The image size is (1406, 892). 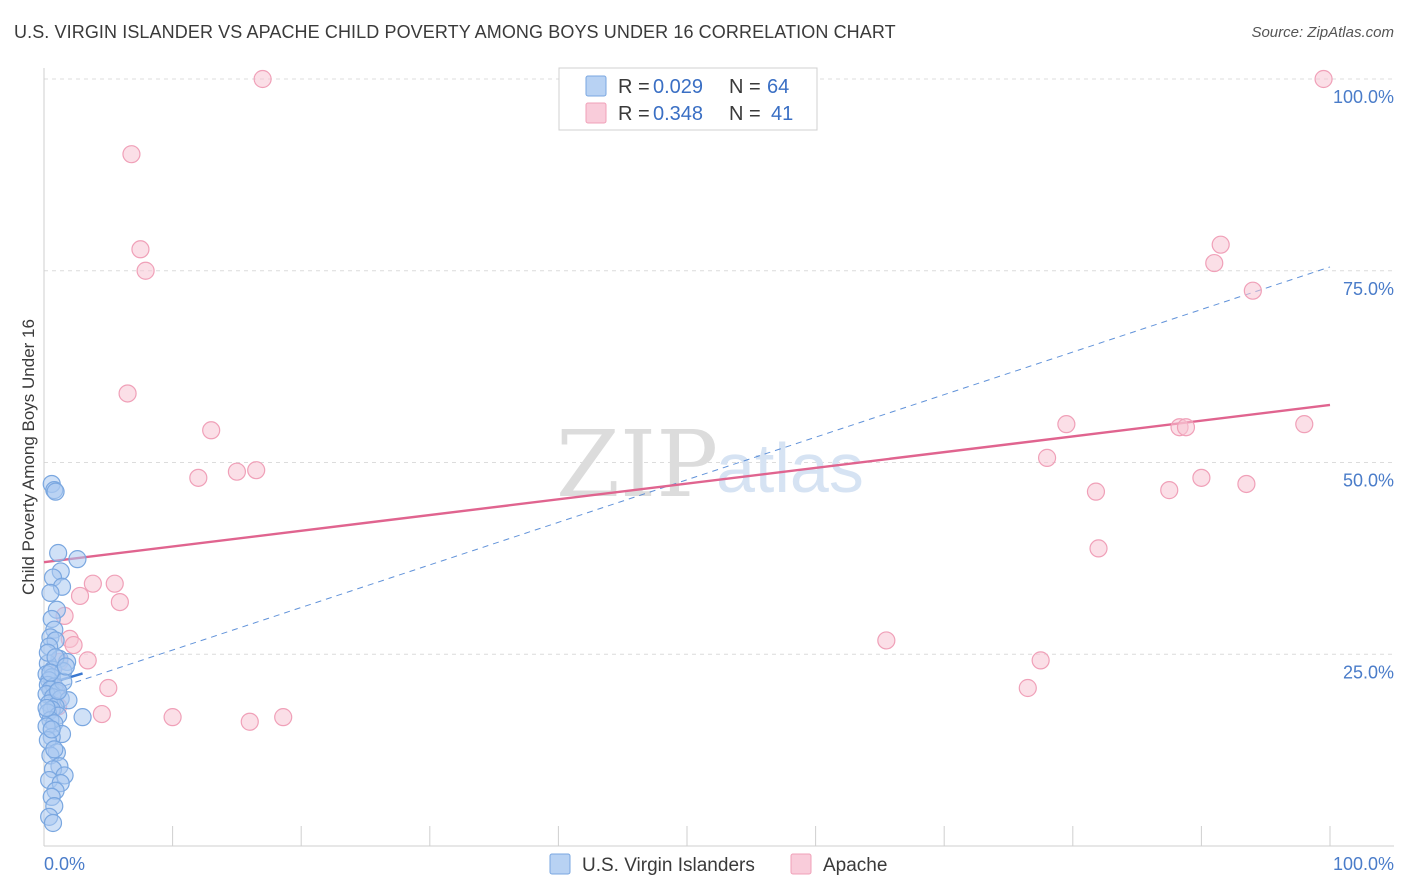 What do you see at coordinates (1363, 97) in the screenshot?
I see `y-tick-label: 100.0%` at bounding box center [1363, 97].